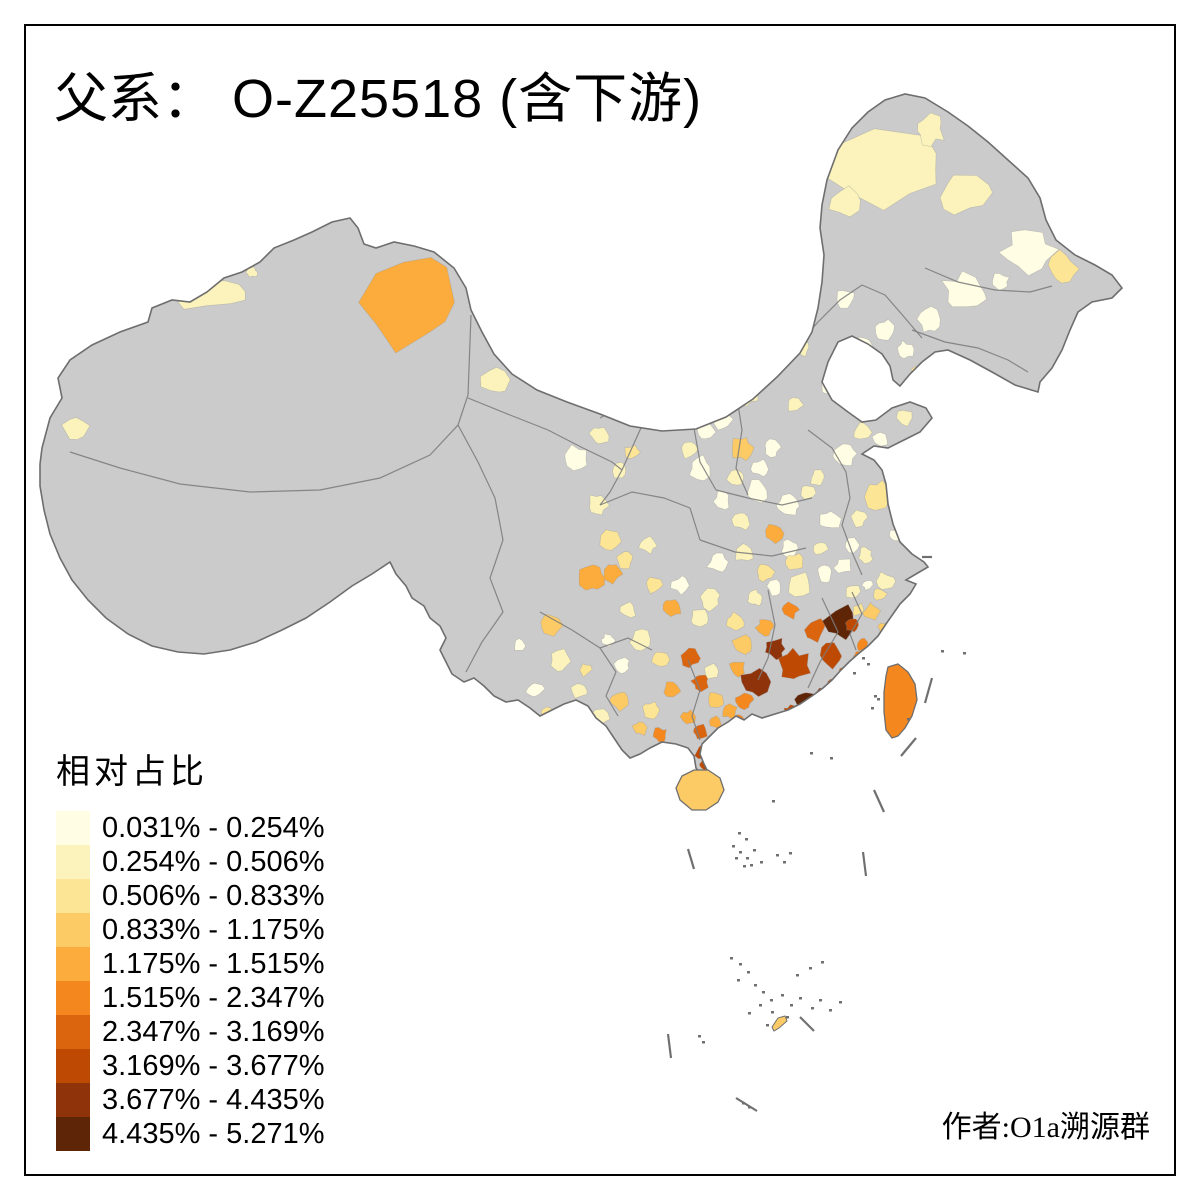 The width and height of the screenshot is (1200, 1200). Describe the element at coordinates (213, 1099) in the screenshot. I see `legend-label: 3.677% - 4.435%` at that location.